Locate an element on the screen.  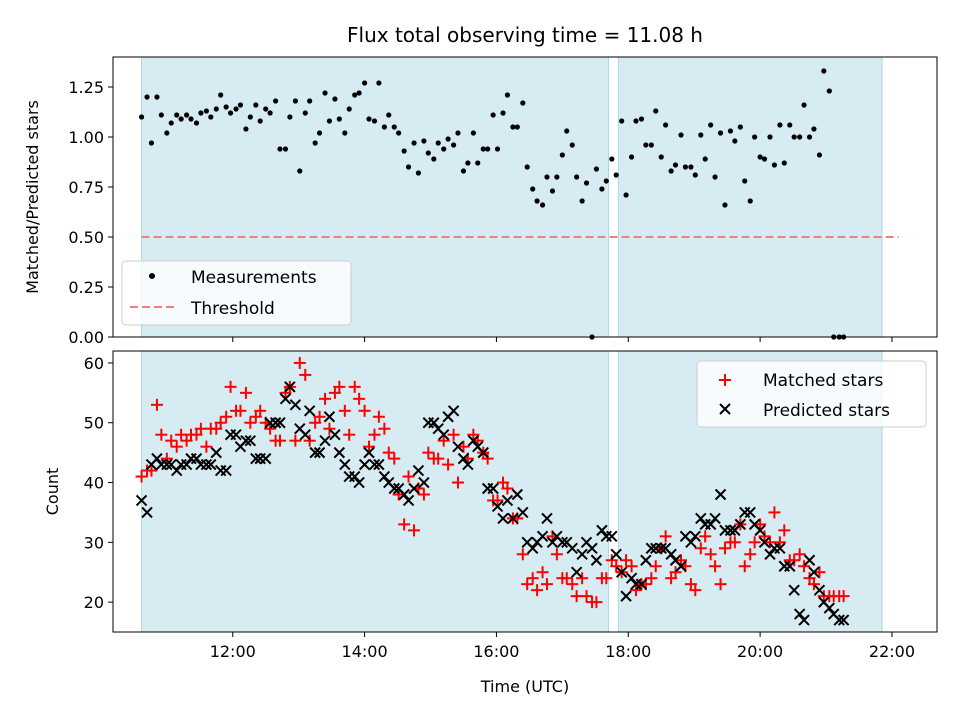
y-tick-label: 30 is located at coordinates (94, 542).